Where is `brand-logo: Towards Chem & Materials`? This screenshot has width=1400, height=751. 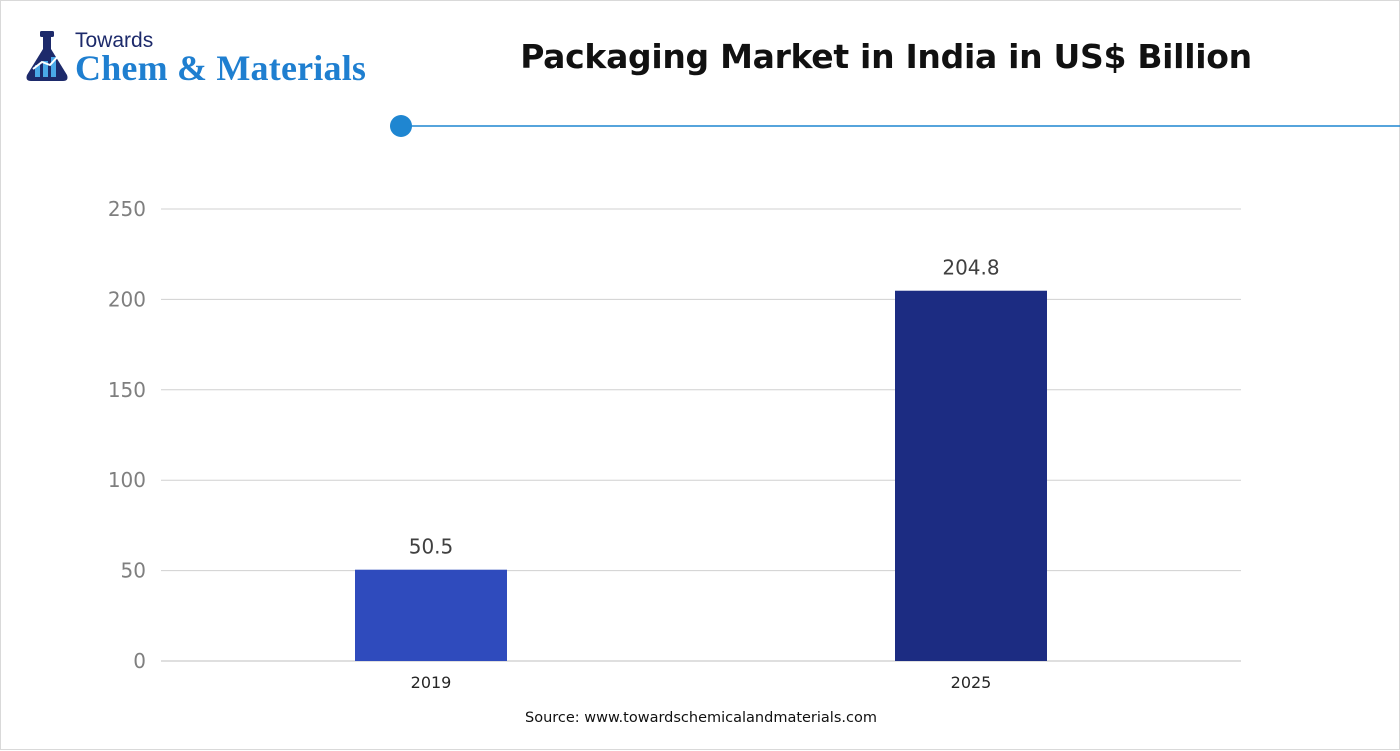 brand-logo: Towards Chem & Materials is located at coordinates (203, 59).